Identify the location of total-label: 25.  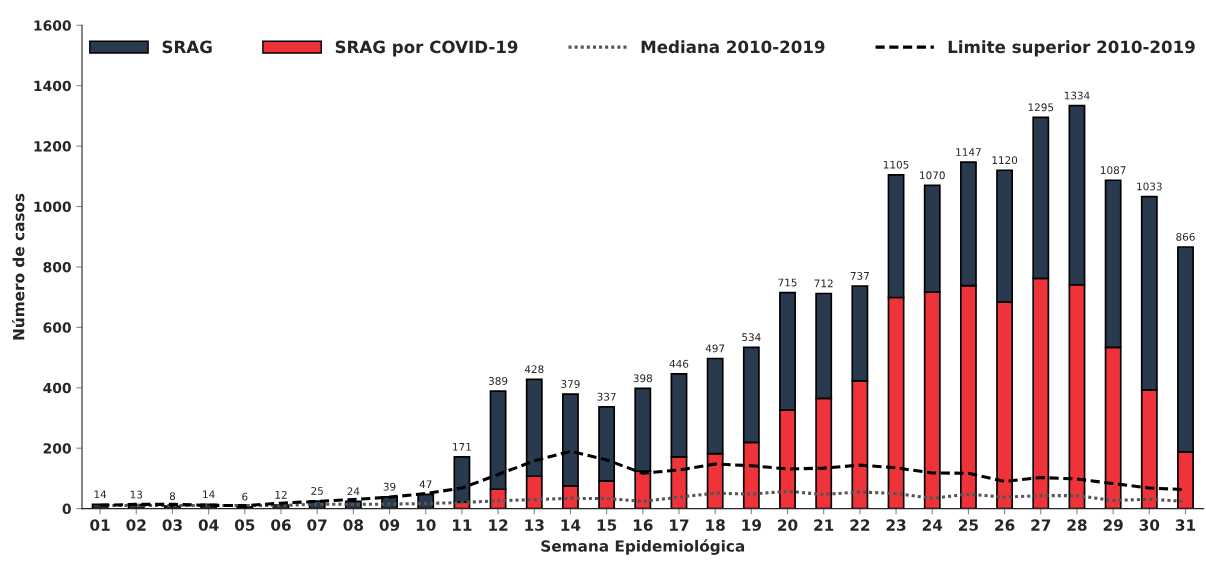
(317, 490).